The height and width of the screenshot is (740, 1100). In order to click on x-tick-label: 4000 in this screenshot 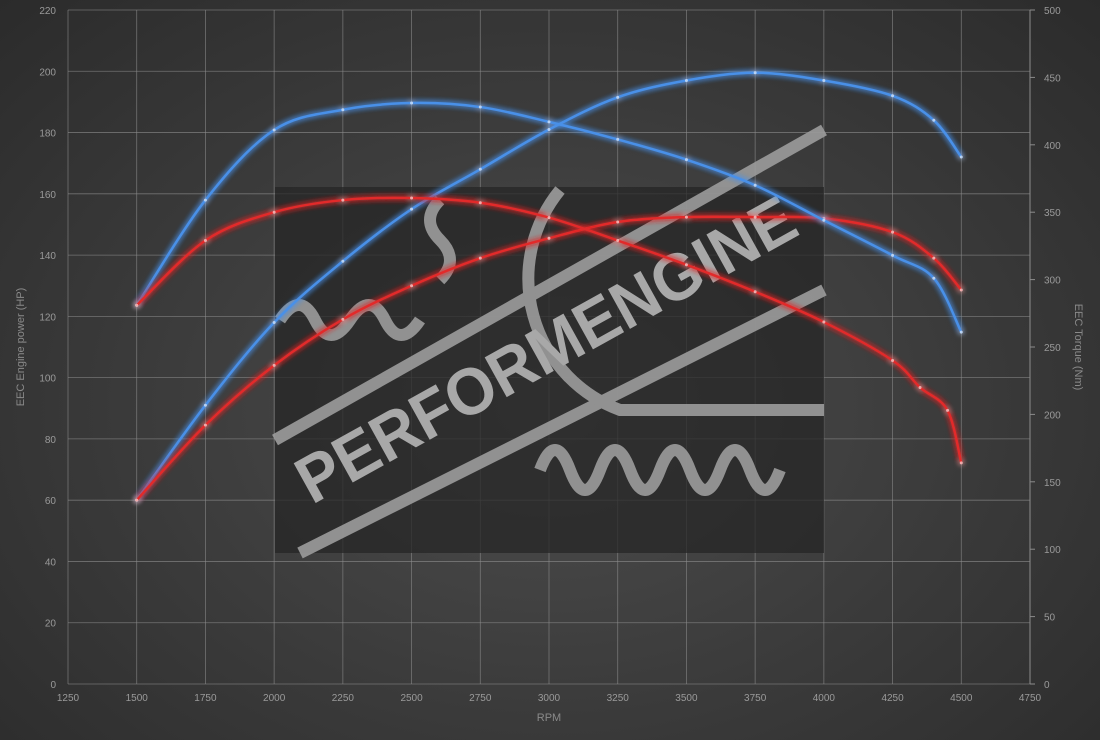, I will do `click(824, 698)`.